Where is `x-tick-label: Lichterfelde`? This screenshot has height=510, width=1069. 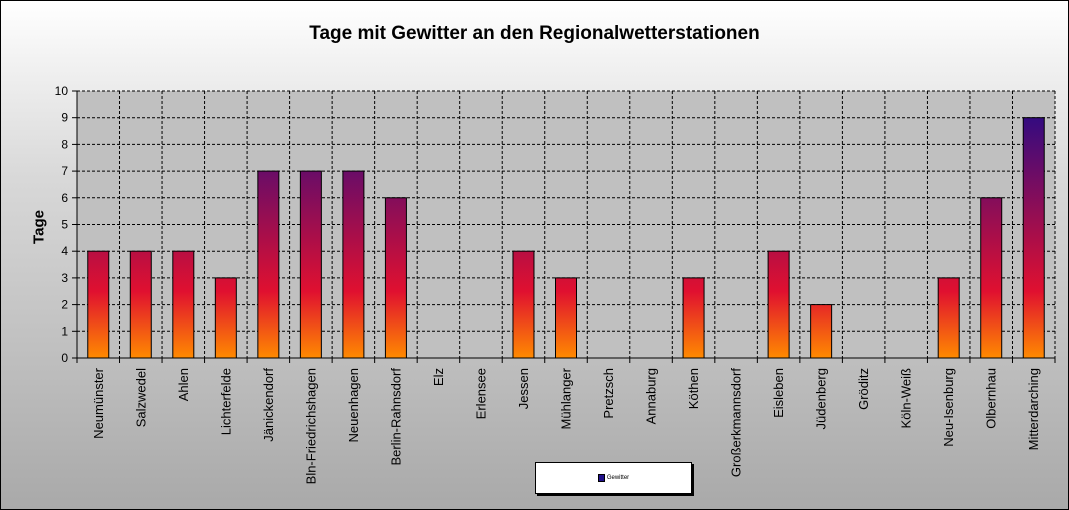 x-tick-label: Lichterfelde is located at coordinates (225, 401).